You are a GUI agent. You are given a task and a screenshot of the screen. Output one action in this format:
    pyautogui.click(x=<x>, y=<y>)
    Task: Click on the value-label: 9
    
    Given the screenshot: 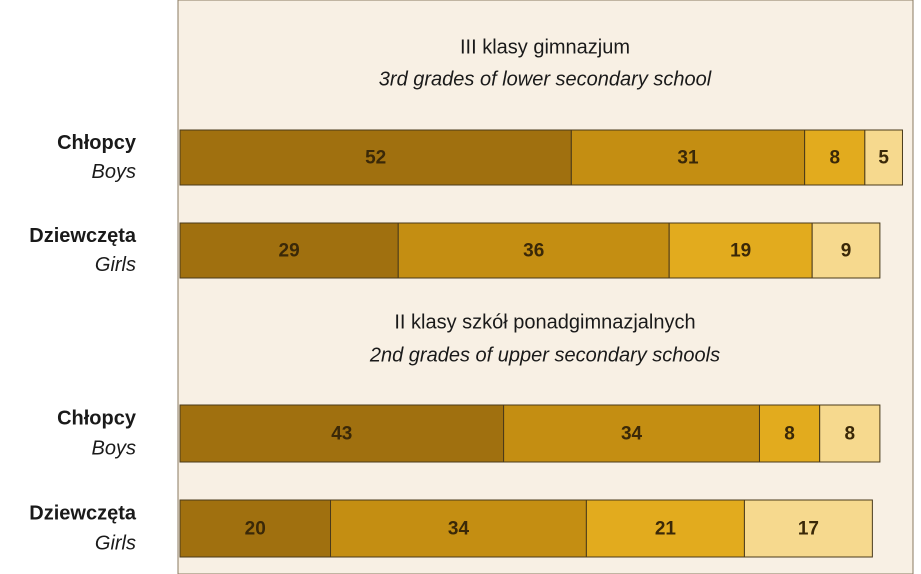 What is the action you would take?
    pyautogui.click(x=846, y=251)
    